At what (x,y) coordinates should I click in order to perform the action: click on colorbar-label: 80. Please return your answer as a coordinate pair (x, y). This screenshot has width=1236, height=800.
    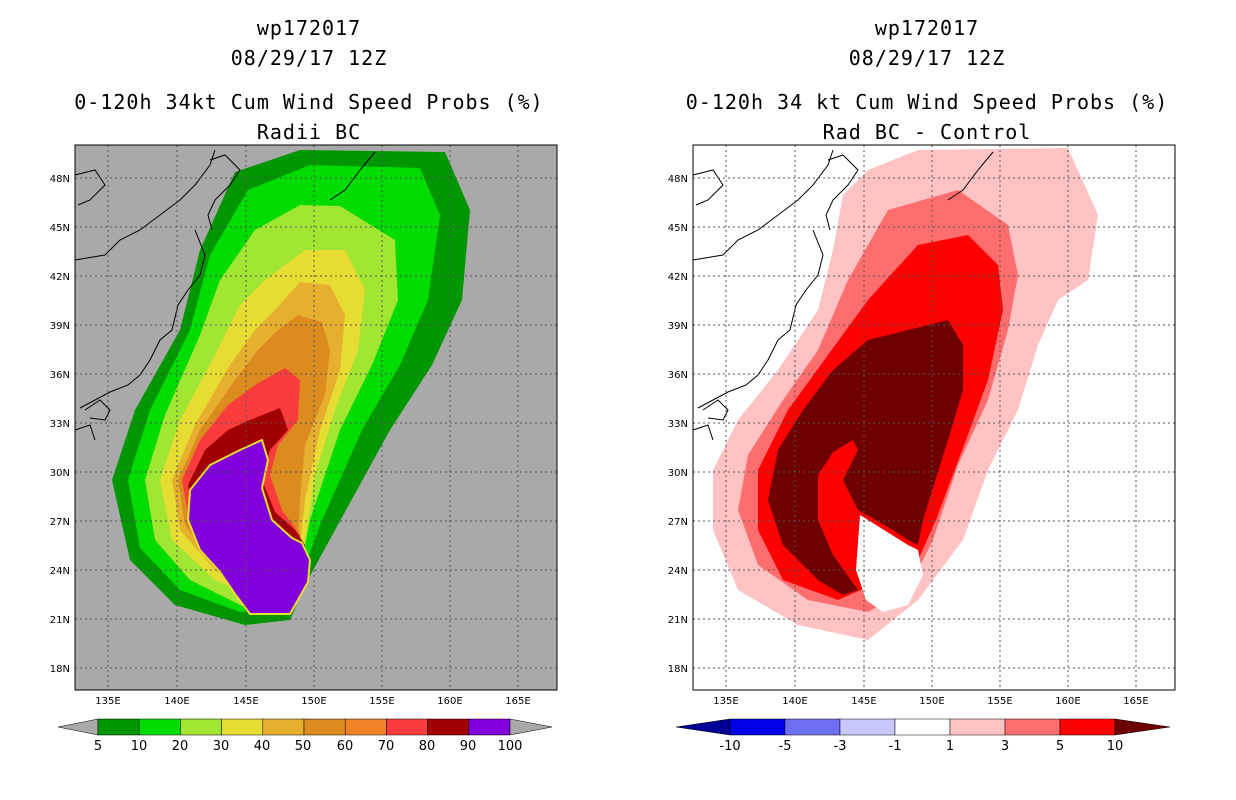
    Looking at the image, I should click on (427, 746).